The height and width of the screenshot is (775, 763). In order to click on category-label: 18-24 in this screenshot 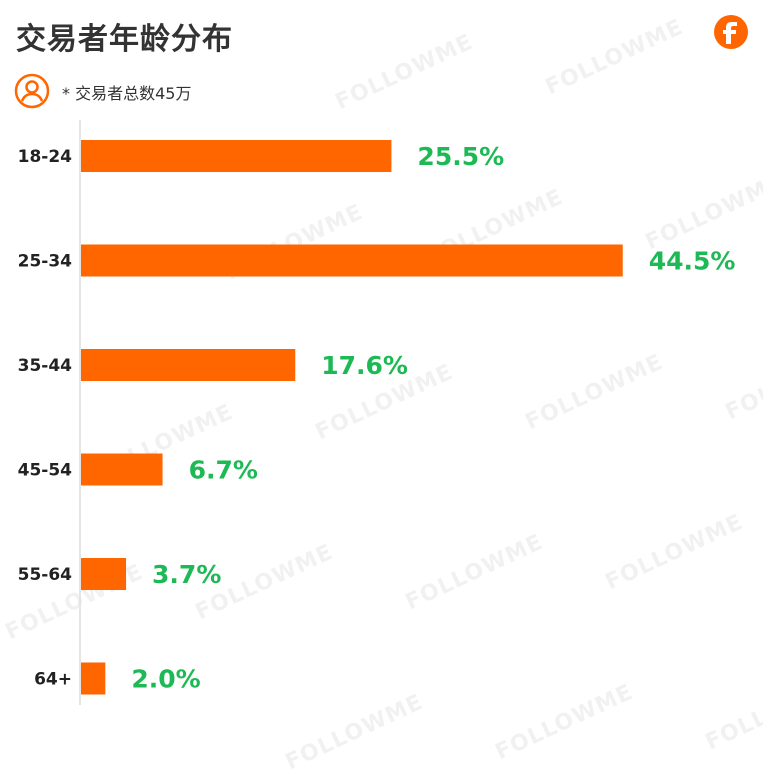, I will do `click(45, 157)`.